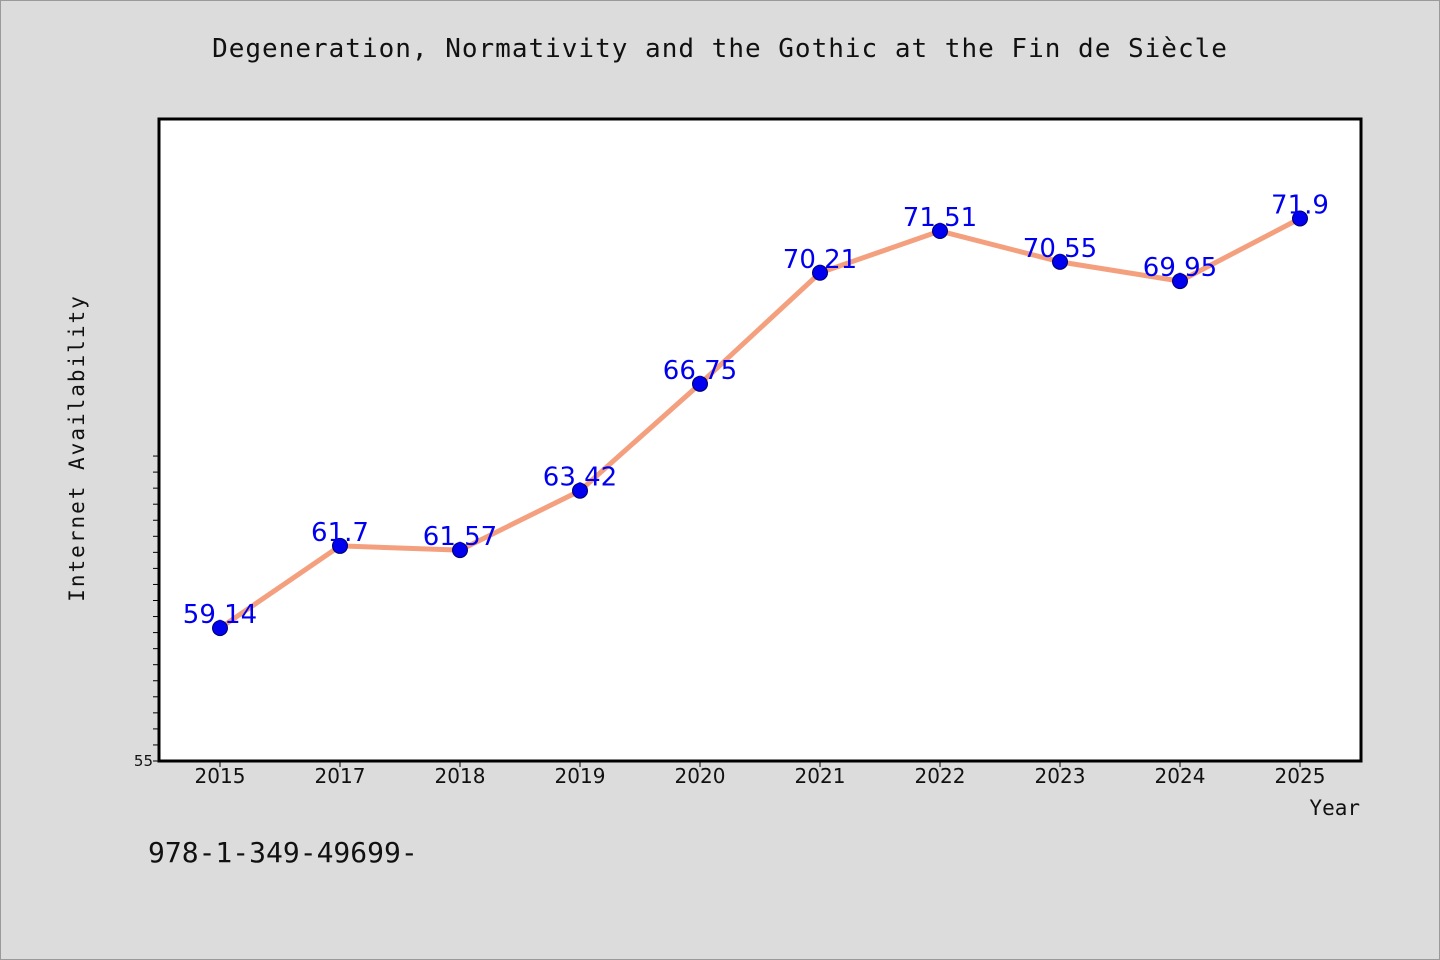  Describe the element at coordinates (760, 774) in the screenshot. I see `x-axis-ticks: 2015 2017 2018 2019 2020 2021 2022 2023 2024 2025` at that location.